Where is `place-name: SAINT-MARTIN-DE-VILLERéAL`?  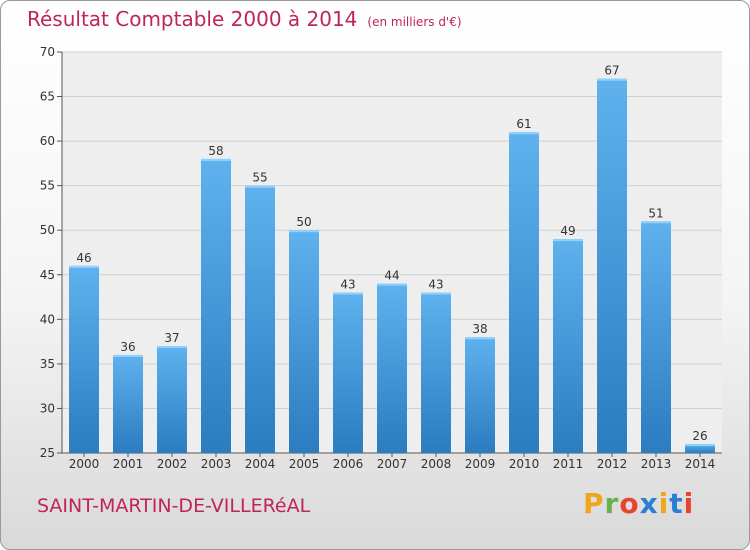
place-name: SAINT-MARTIN-DE-VILLERéAL is located at coordinates (174, 506).